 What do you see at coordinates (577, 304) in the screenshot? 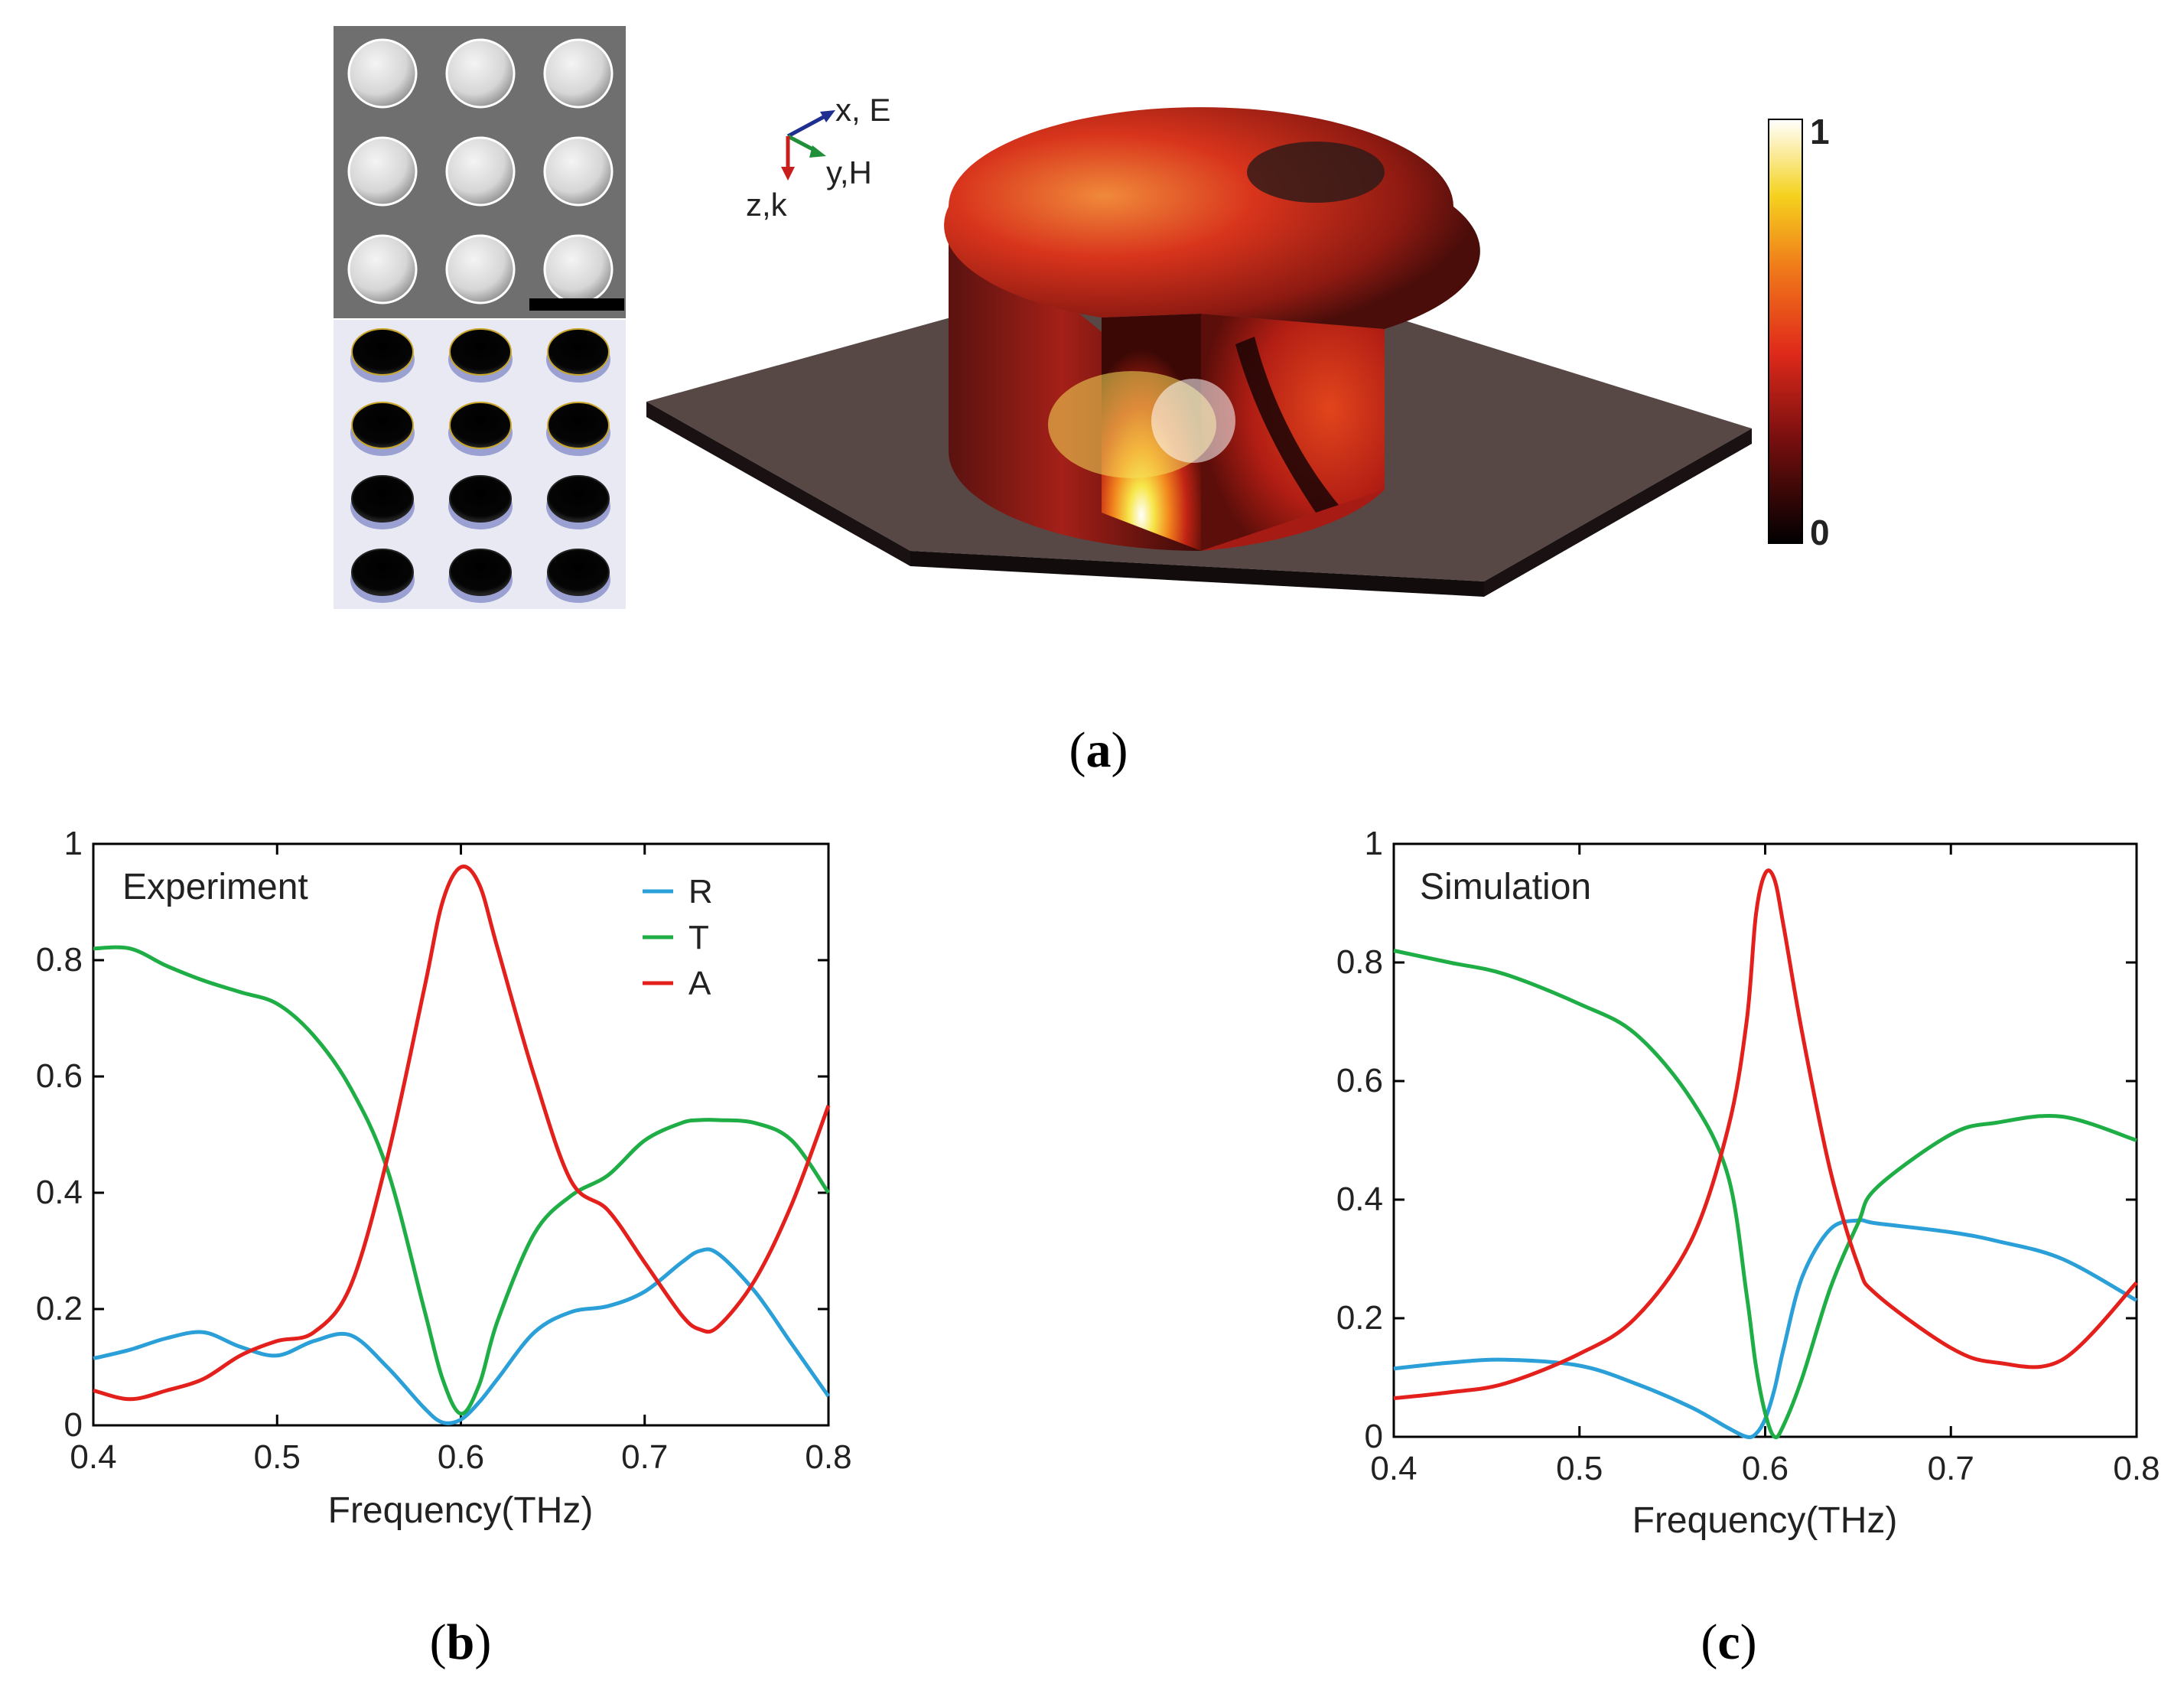
I see `scale-bar` at bounding box center [577, 304].